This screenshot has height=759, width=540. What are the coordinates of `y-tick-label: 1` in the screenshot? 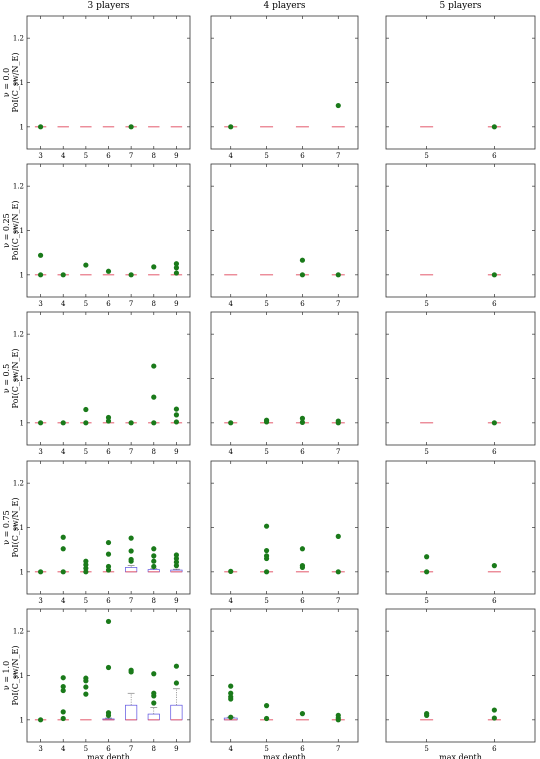 It's located at (22, 572).